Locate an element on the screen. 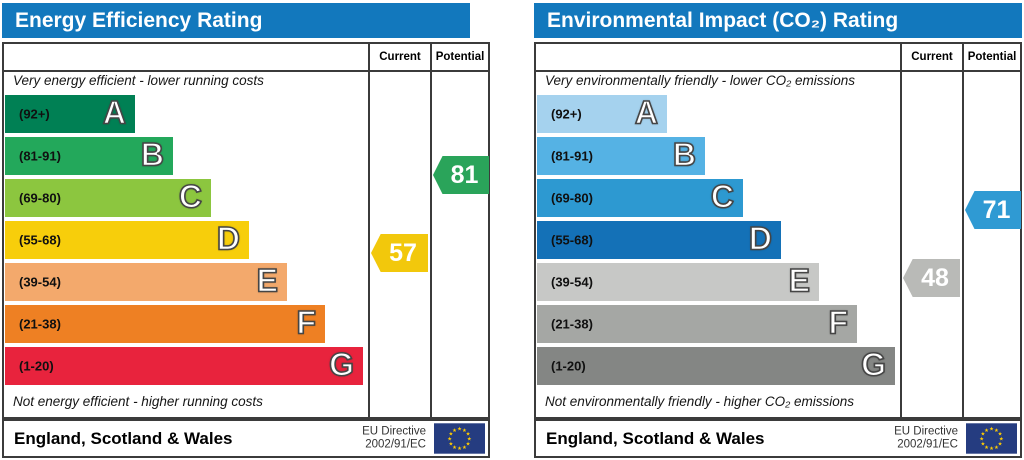  column-header-row: Current Potential is located at coordinates (246, 58).